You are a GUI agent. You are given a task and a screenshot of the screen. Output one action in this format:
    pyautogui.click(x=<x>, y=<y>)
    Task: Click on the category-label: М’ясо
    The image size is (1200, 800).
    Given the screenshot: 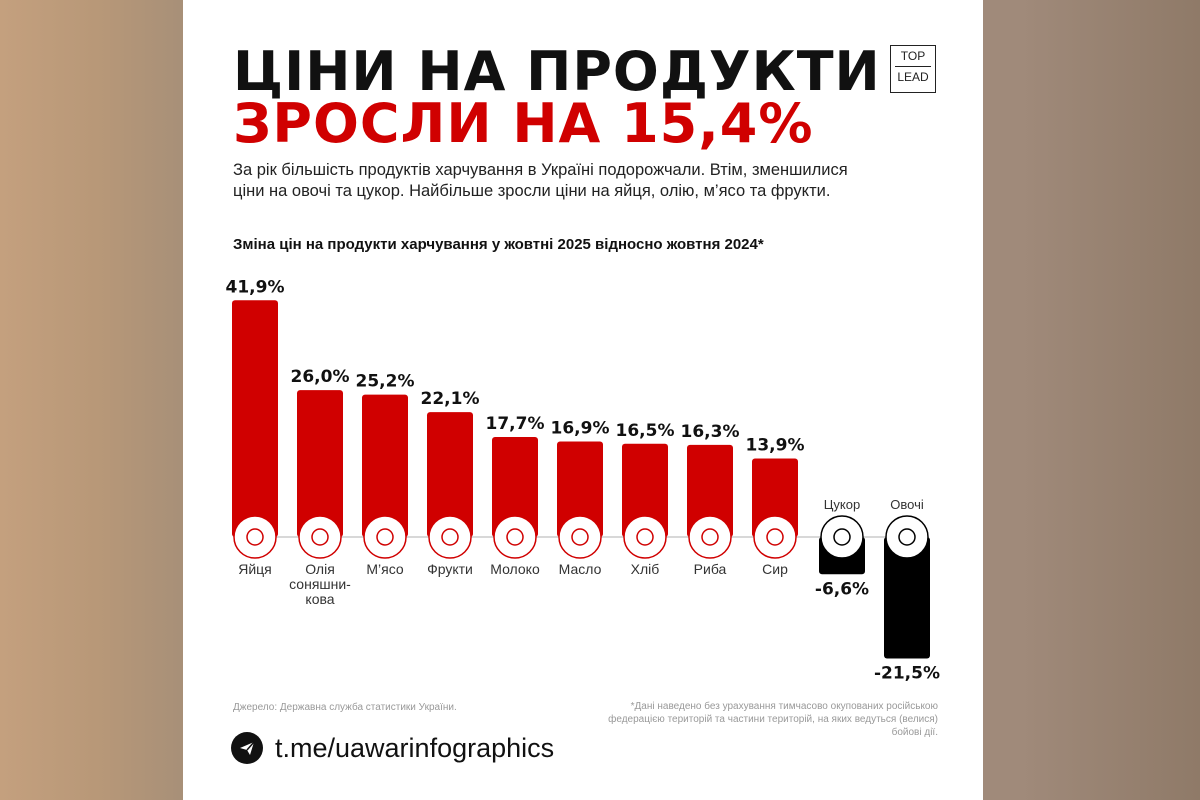 What is the action you would take?
    pyautogui.click(x=385, y=569)
    